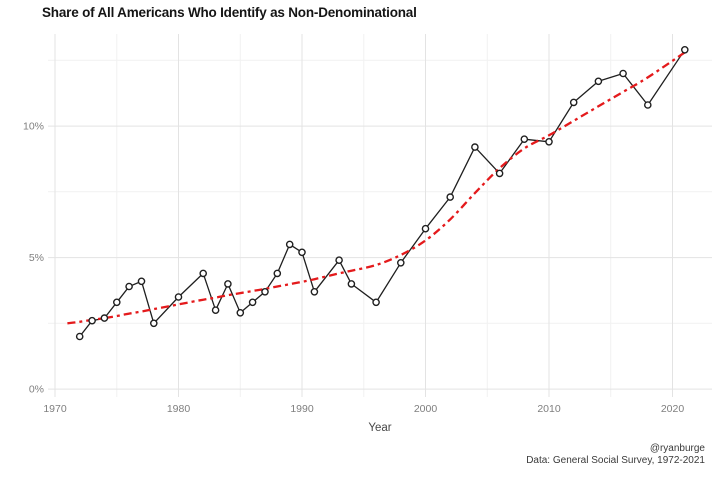  Describe the element at coordinates (379, 428) in the screenshot. I see `x-axis-title: Year` at that location.